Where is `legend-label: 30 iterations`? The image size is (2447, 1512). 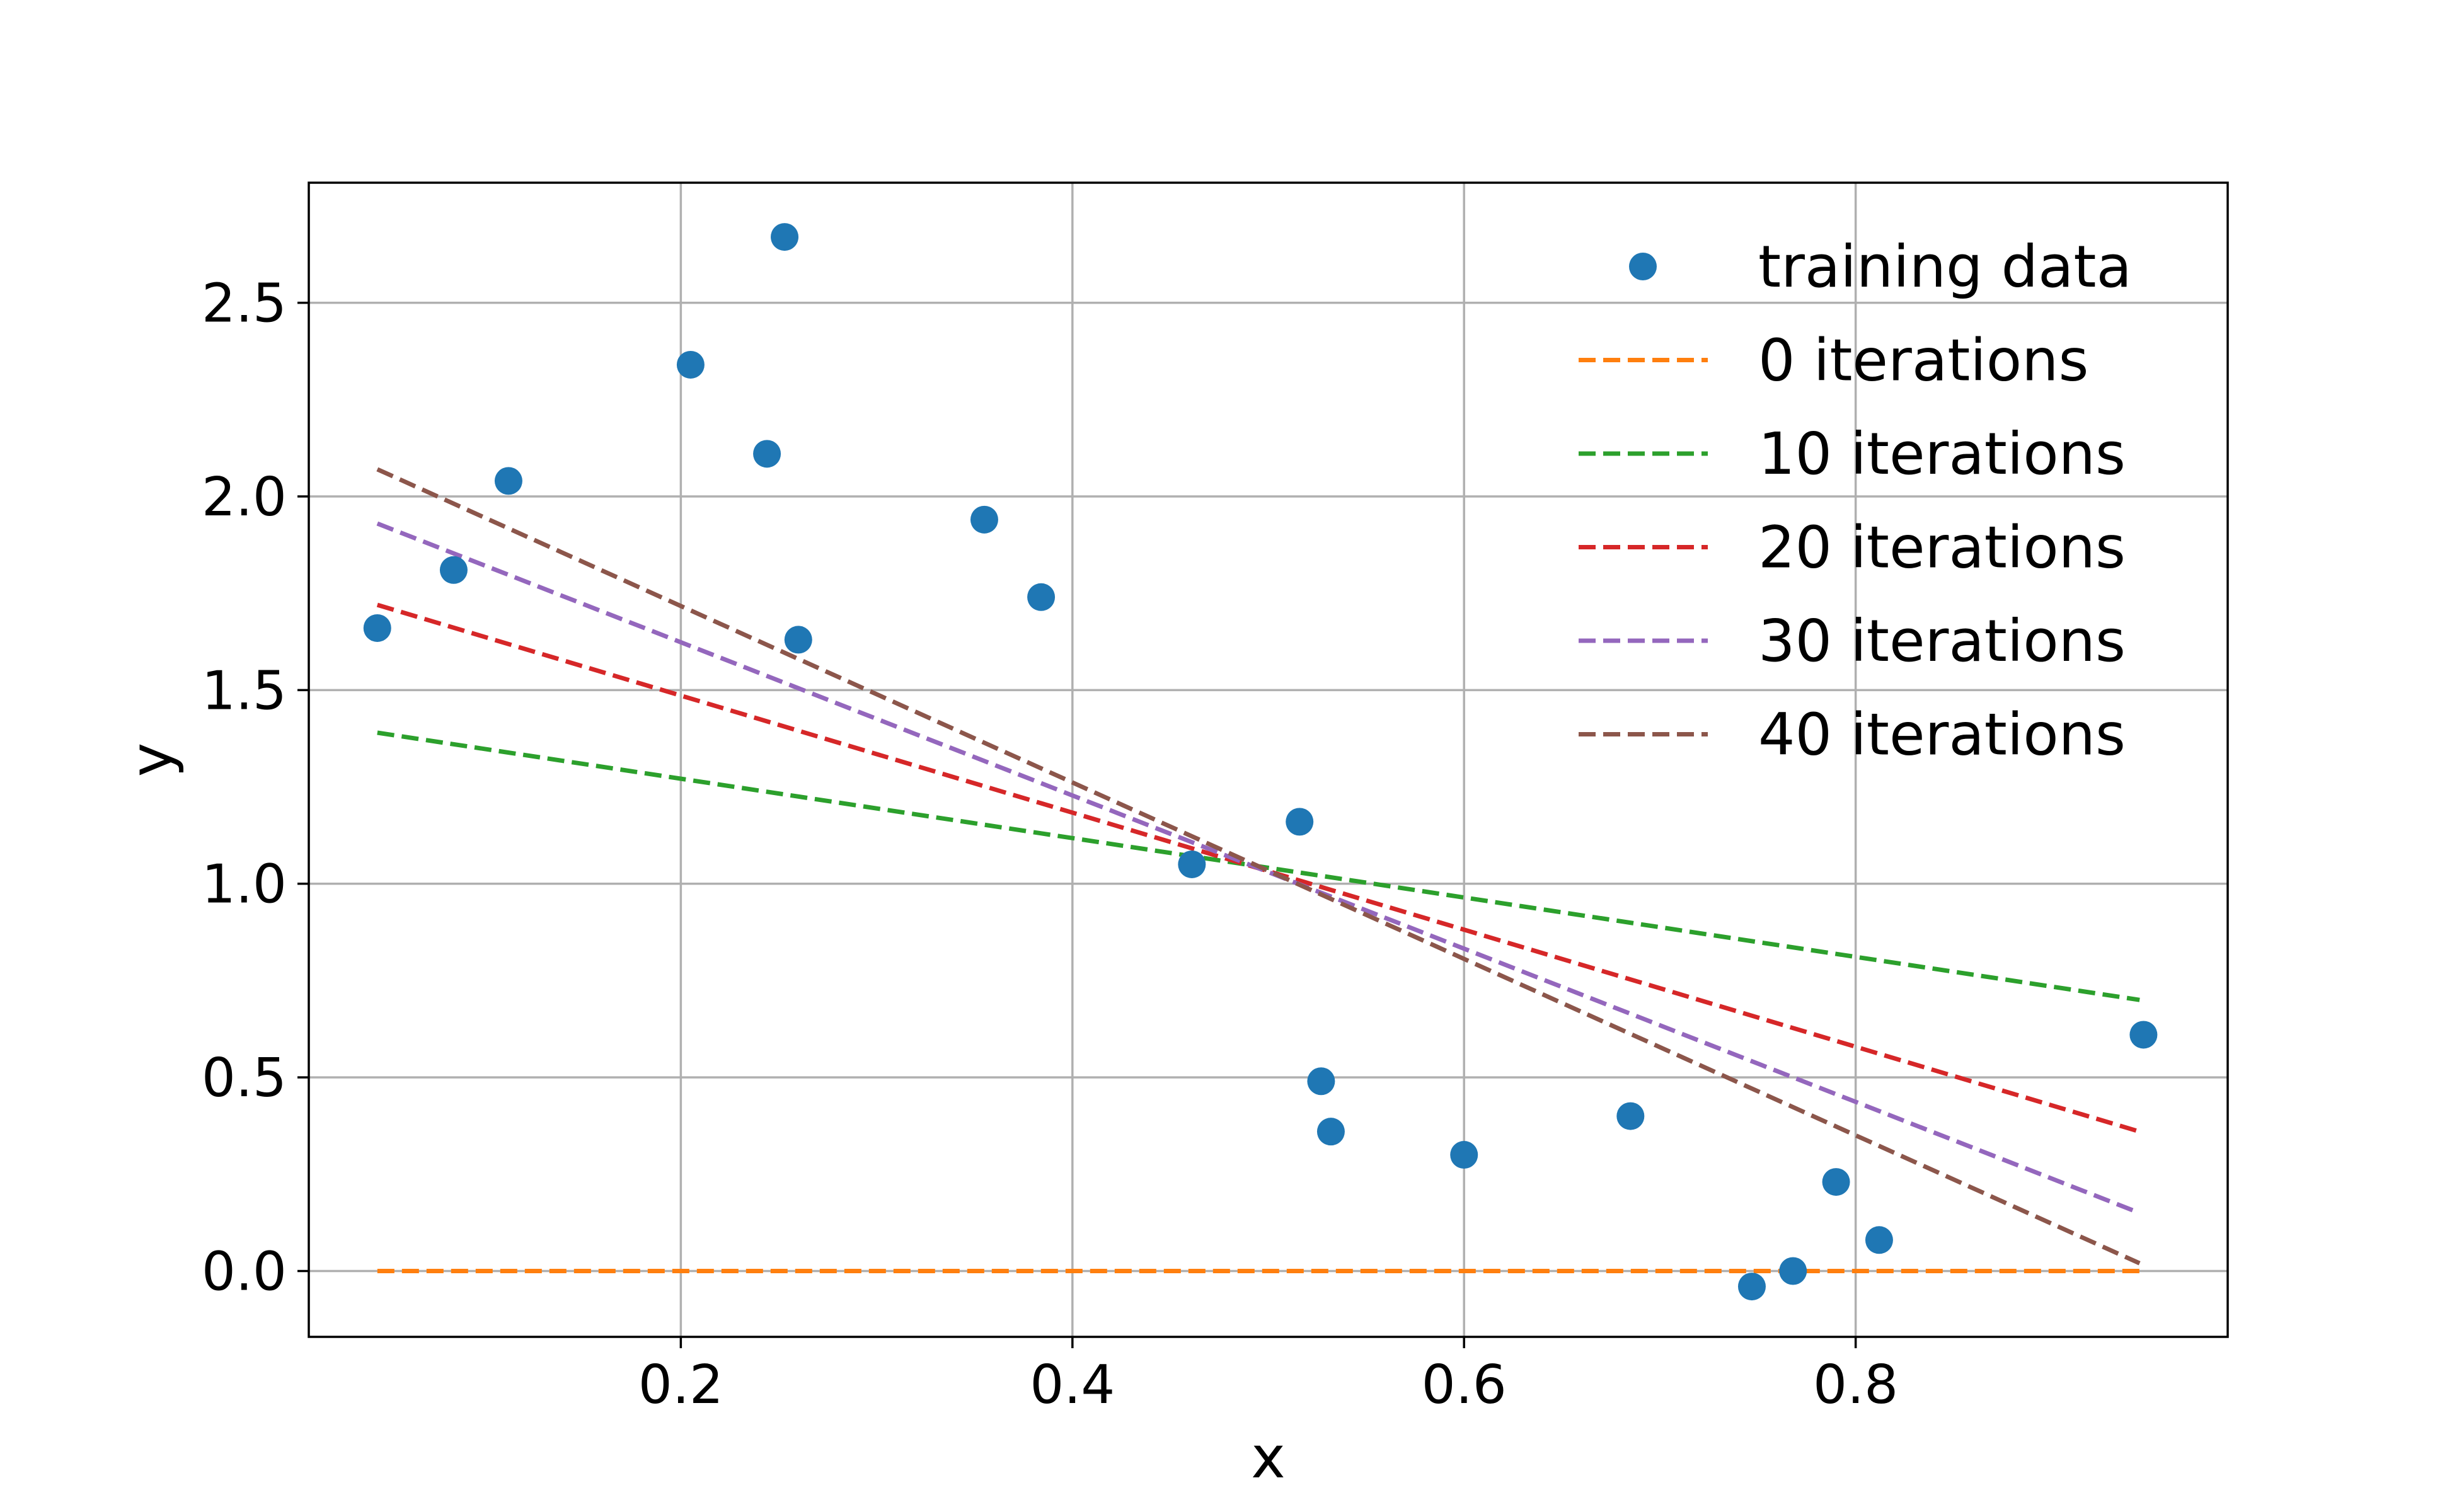 legend-label: 30 iterations is located at coordinates (1942, 641).